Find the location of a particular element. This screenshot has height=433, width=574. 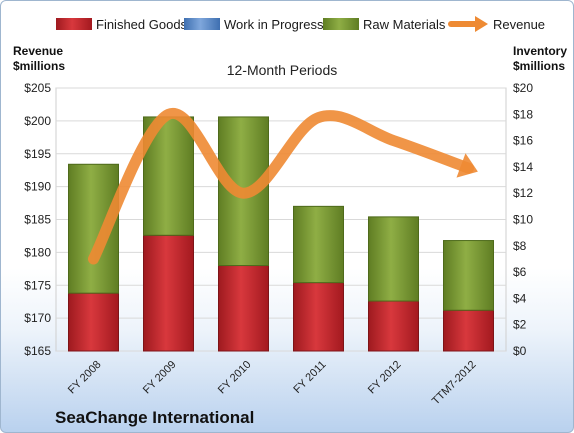

legend-label-revenue: Revenue is located at coordinates (519, 24).